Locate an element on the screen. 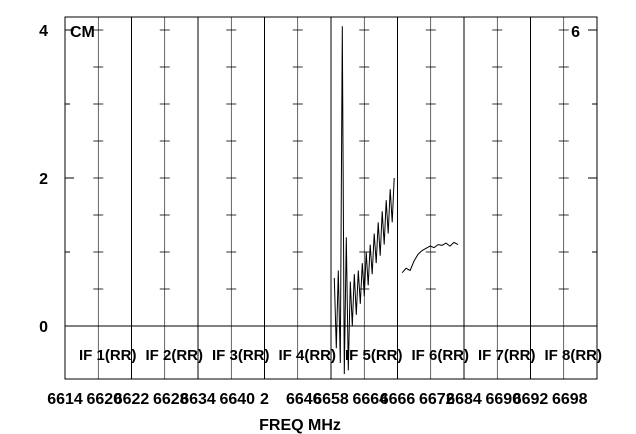  panel-label: IF 1(RR) is located at coordinates (108, 355).